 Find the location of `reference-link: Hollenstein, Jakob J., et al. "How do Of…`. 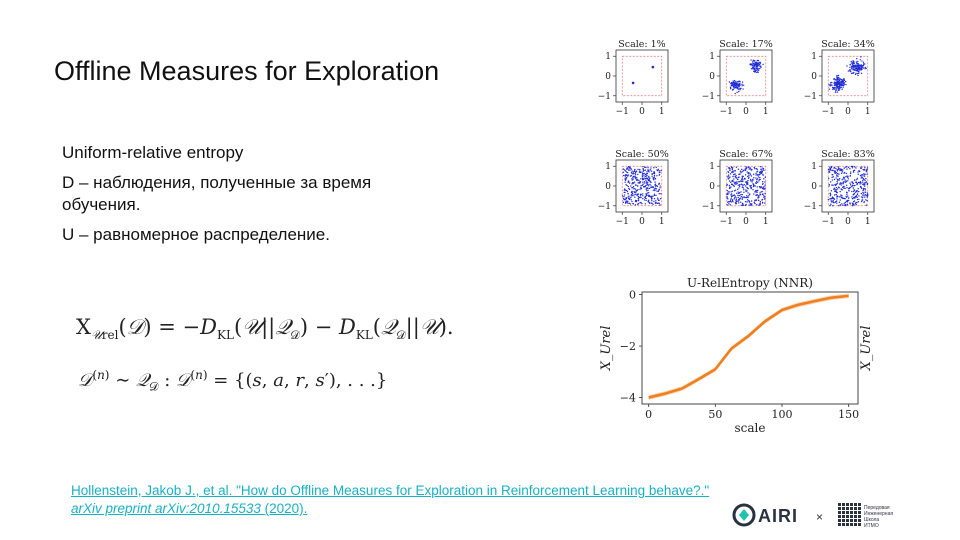

reference-link: Hollenstein, Jakob J., et al. "How do Of… is located at coordinates (390, 499).